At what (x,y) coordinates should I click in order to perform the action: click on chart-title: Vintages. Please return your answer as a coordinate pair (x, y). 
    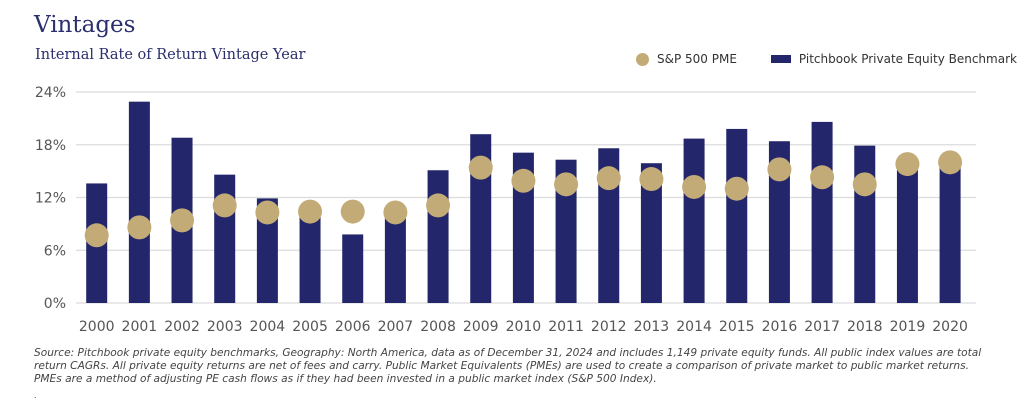
    Looking at the image, I should click on (85, 25).